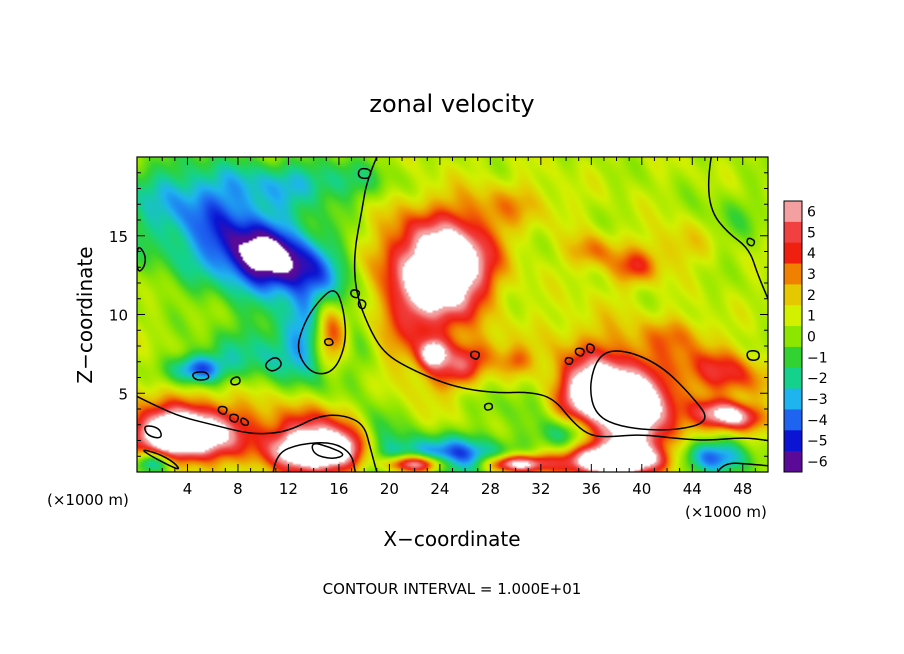 The image size is (904, 654). What do you see at coordinates (641, 489) in the screenshot?
I see `x-tick-label: 40` at bounding box center [641, 489].